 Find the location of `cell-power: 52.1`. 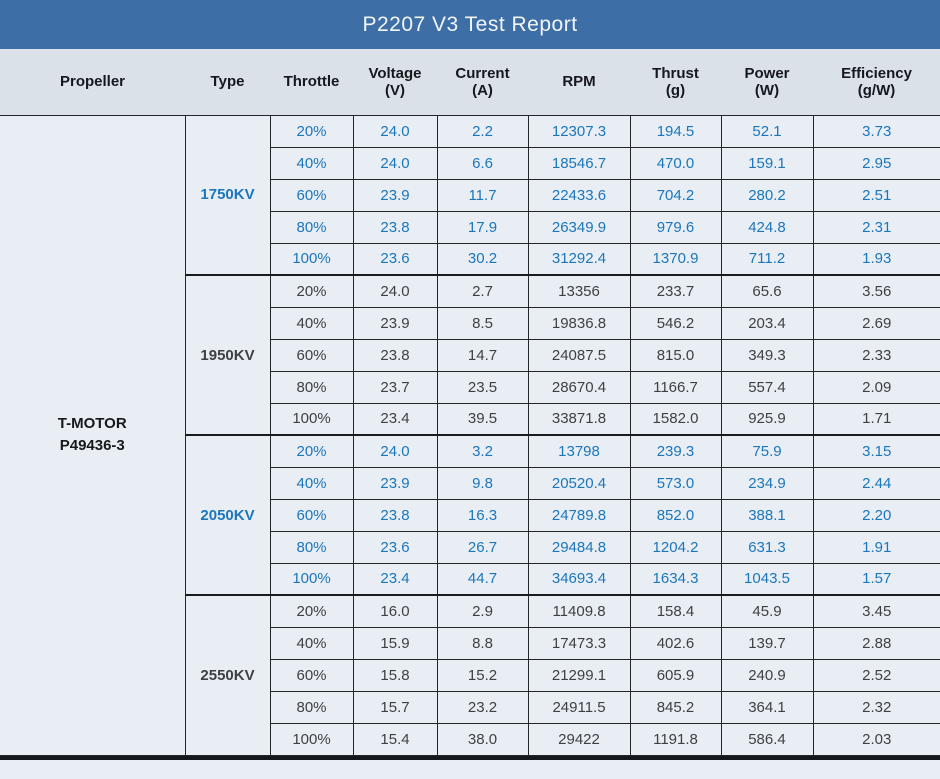

cell-power: 52.1 is located at coordinates (767, 131).